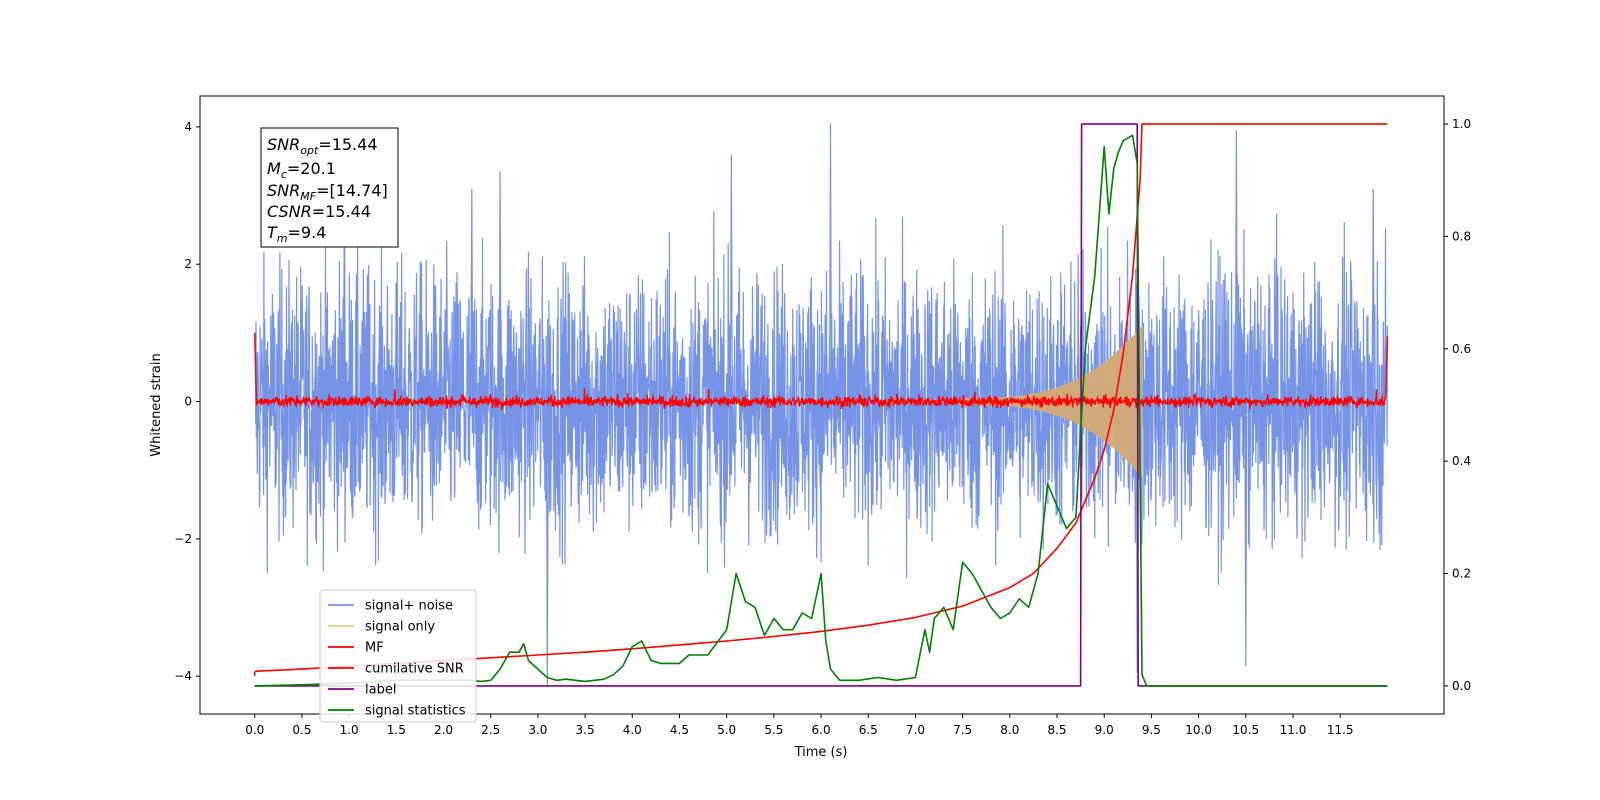 The width and height of the screenshot is (1600, 800). What do you see at coordinates (374, 648) in the screenshot?
I see `legend-label: MF` at bounding box center [374, 648].